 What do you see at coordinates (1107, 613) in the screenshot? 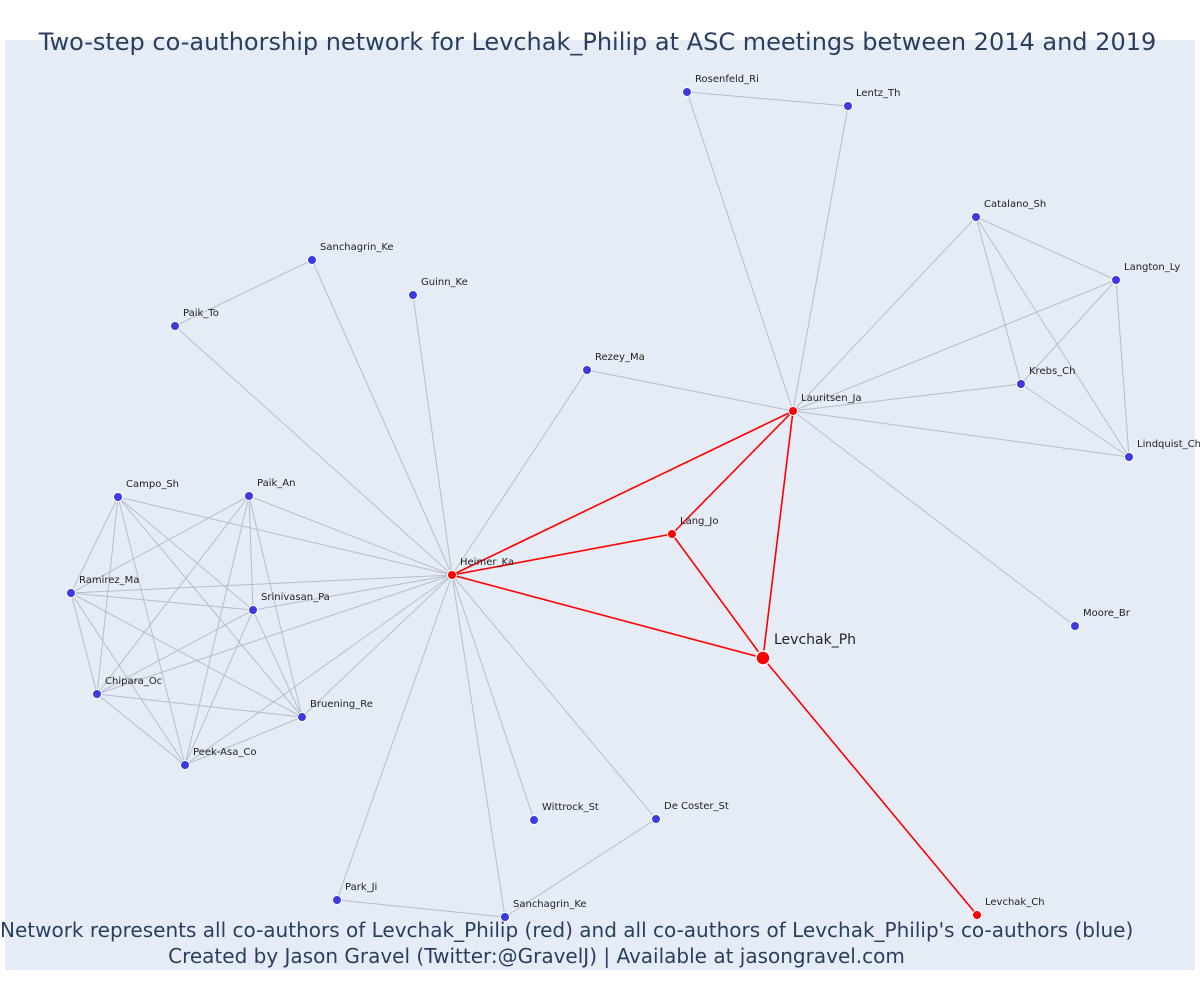
I see `node-label-moore_br: Moore_Br` at bounding box center [1107, 613].